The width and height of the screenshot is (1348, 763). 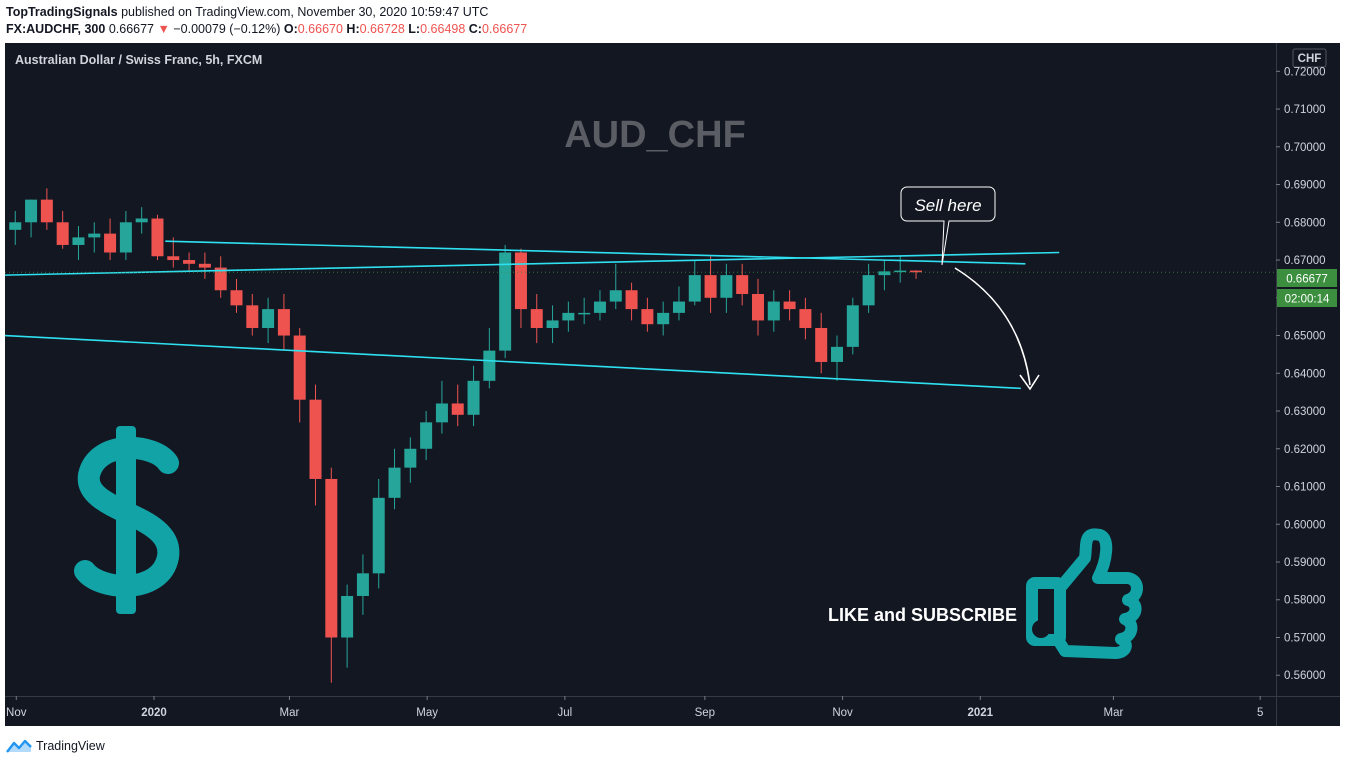 I want to click on price-tick-label: 0.60000, so click(x=1305, y=525).